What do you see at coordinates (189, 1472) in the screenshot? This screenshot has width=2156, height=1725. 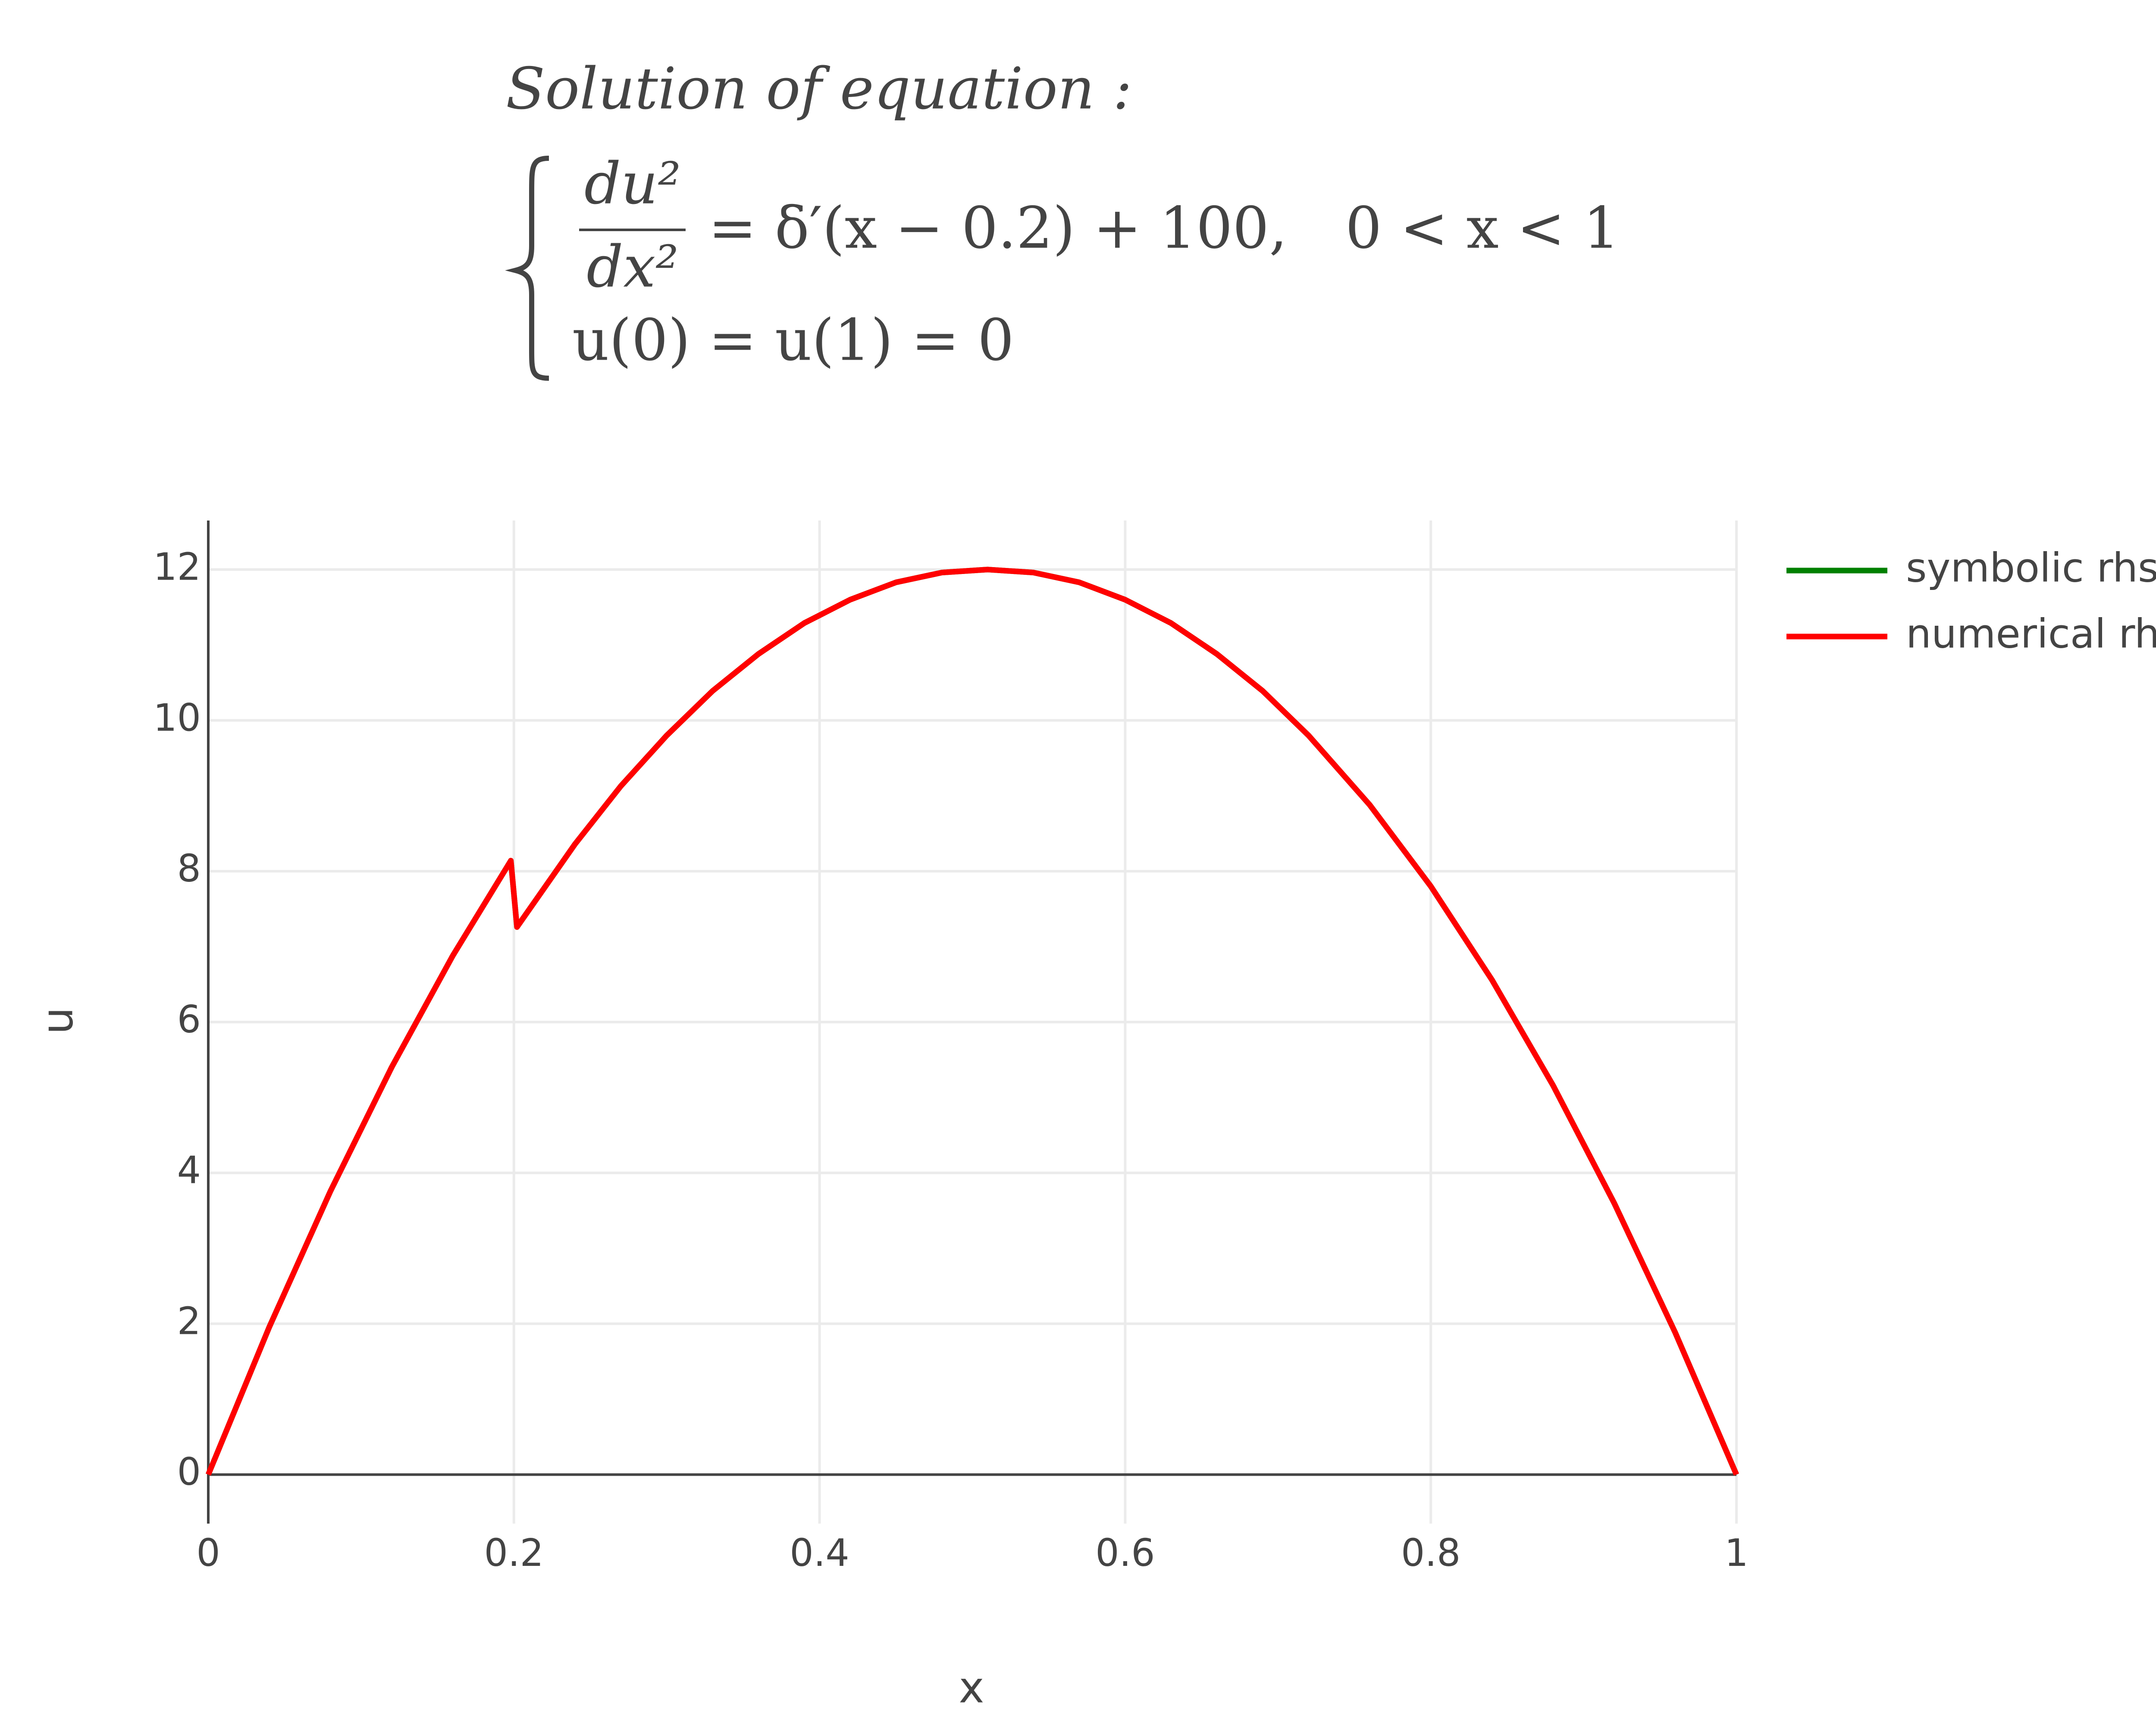 I see `y-tick-label: 0` at bounding box center [189, 1472].